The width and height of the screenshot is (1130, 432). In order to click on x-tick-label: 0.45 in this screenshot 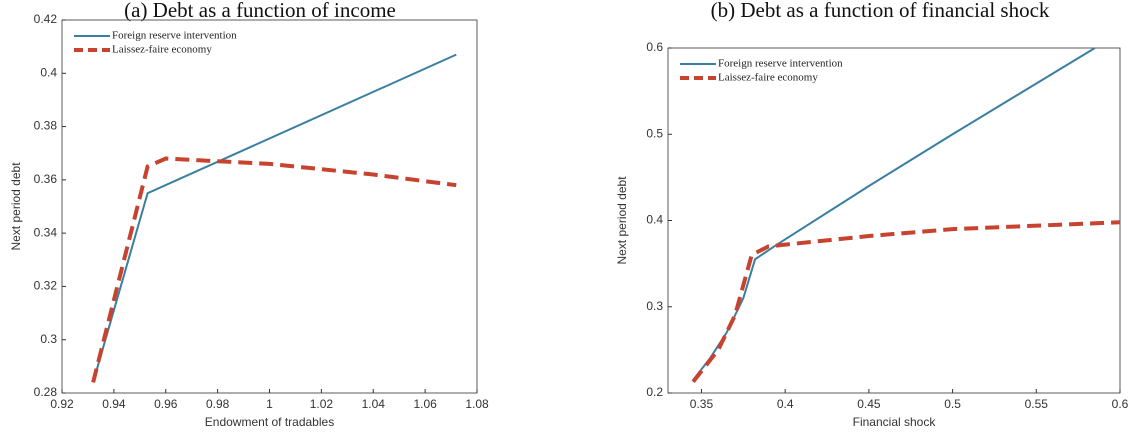, I will do `click(869, 404)`.